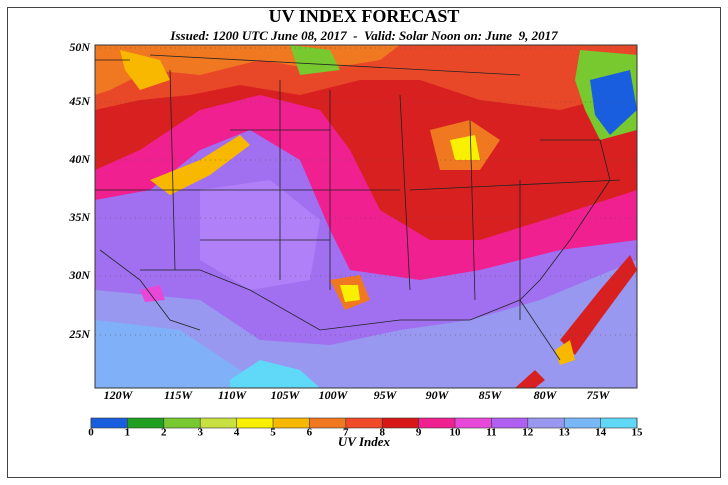  What do you see at coordinates (438, 395) in the screenshot?
I see `lon-label: 90W` at bounding box center [438, 395].